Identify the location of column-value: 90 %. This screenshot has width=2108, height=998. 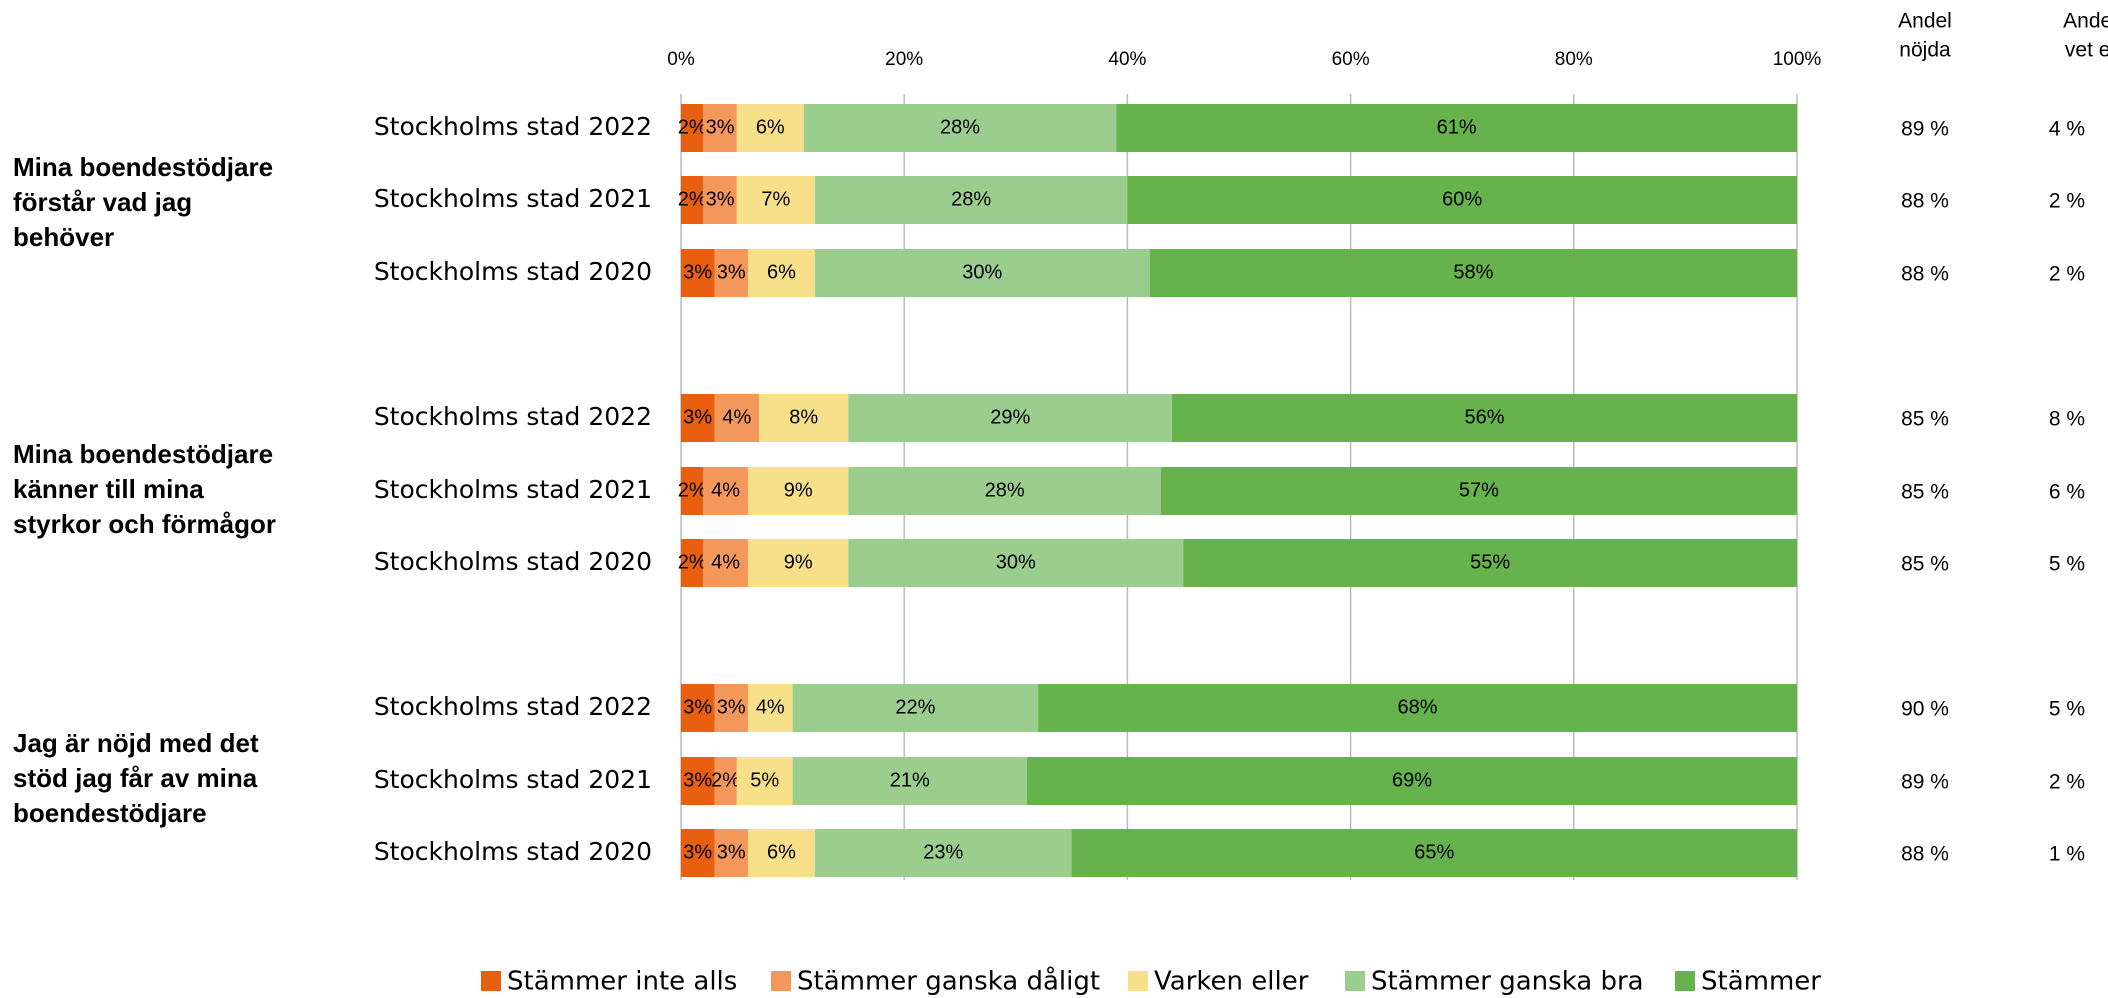
(1925, 709).